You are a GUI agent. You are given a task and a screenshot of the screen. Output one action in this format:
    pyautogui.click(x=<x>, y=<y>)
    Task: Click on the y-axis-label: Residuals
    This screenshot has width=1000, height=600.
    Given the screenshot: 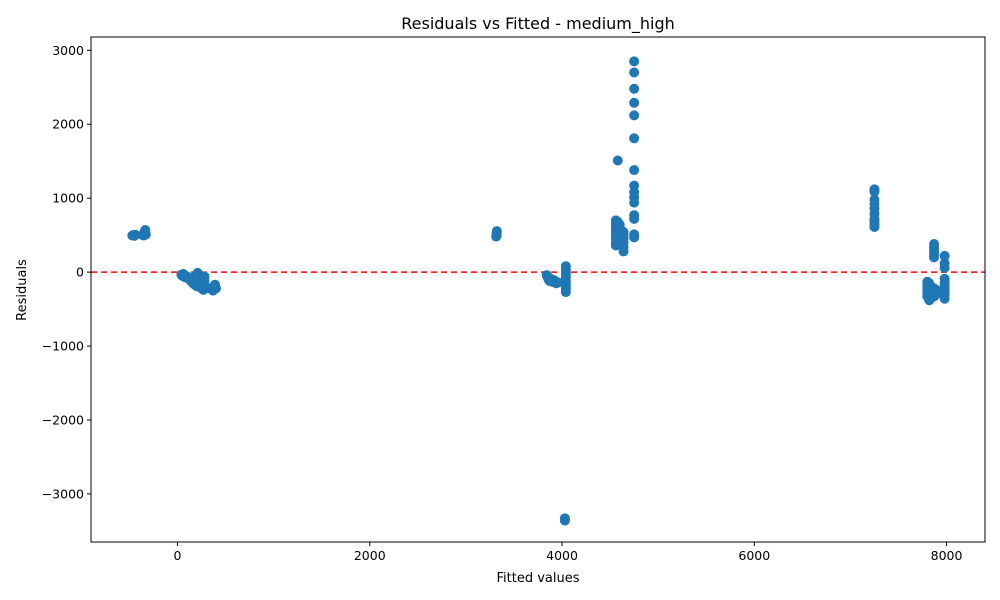 What is the action you would take?
    pyautogui.click(x=22, y=290)
    